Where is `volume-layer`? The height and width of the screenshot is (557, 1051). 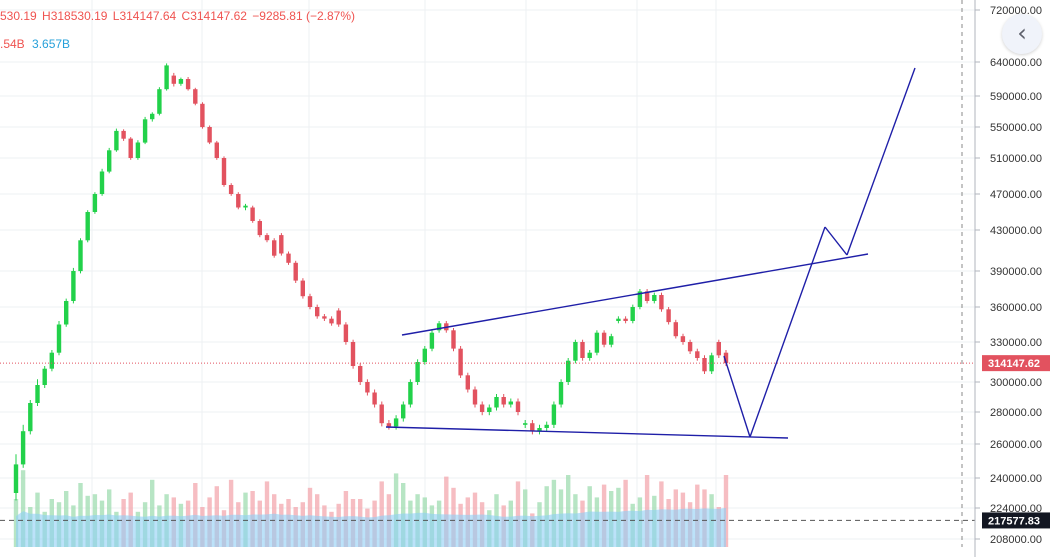 volume-layer is located at coordinates (371, 508).